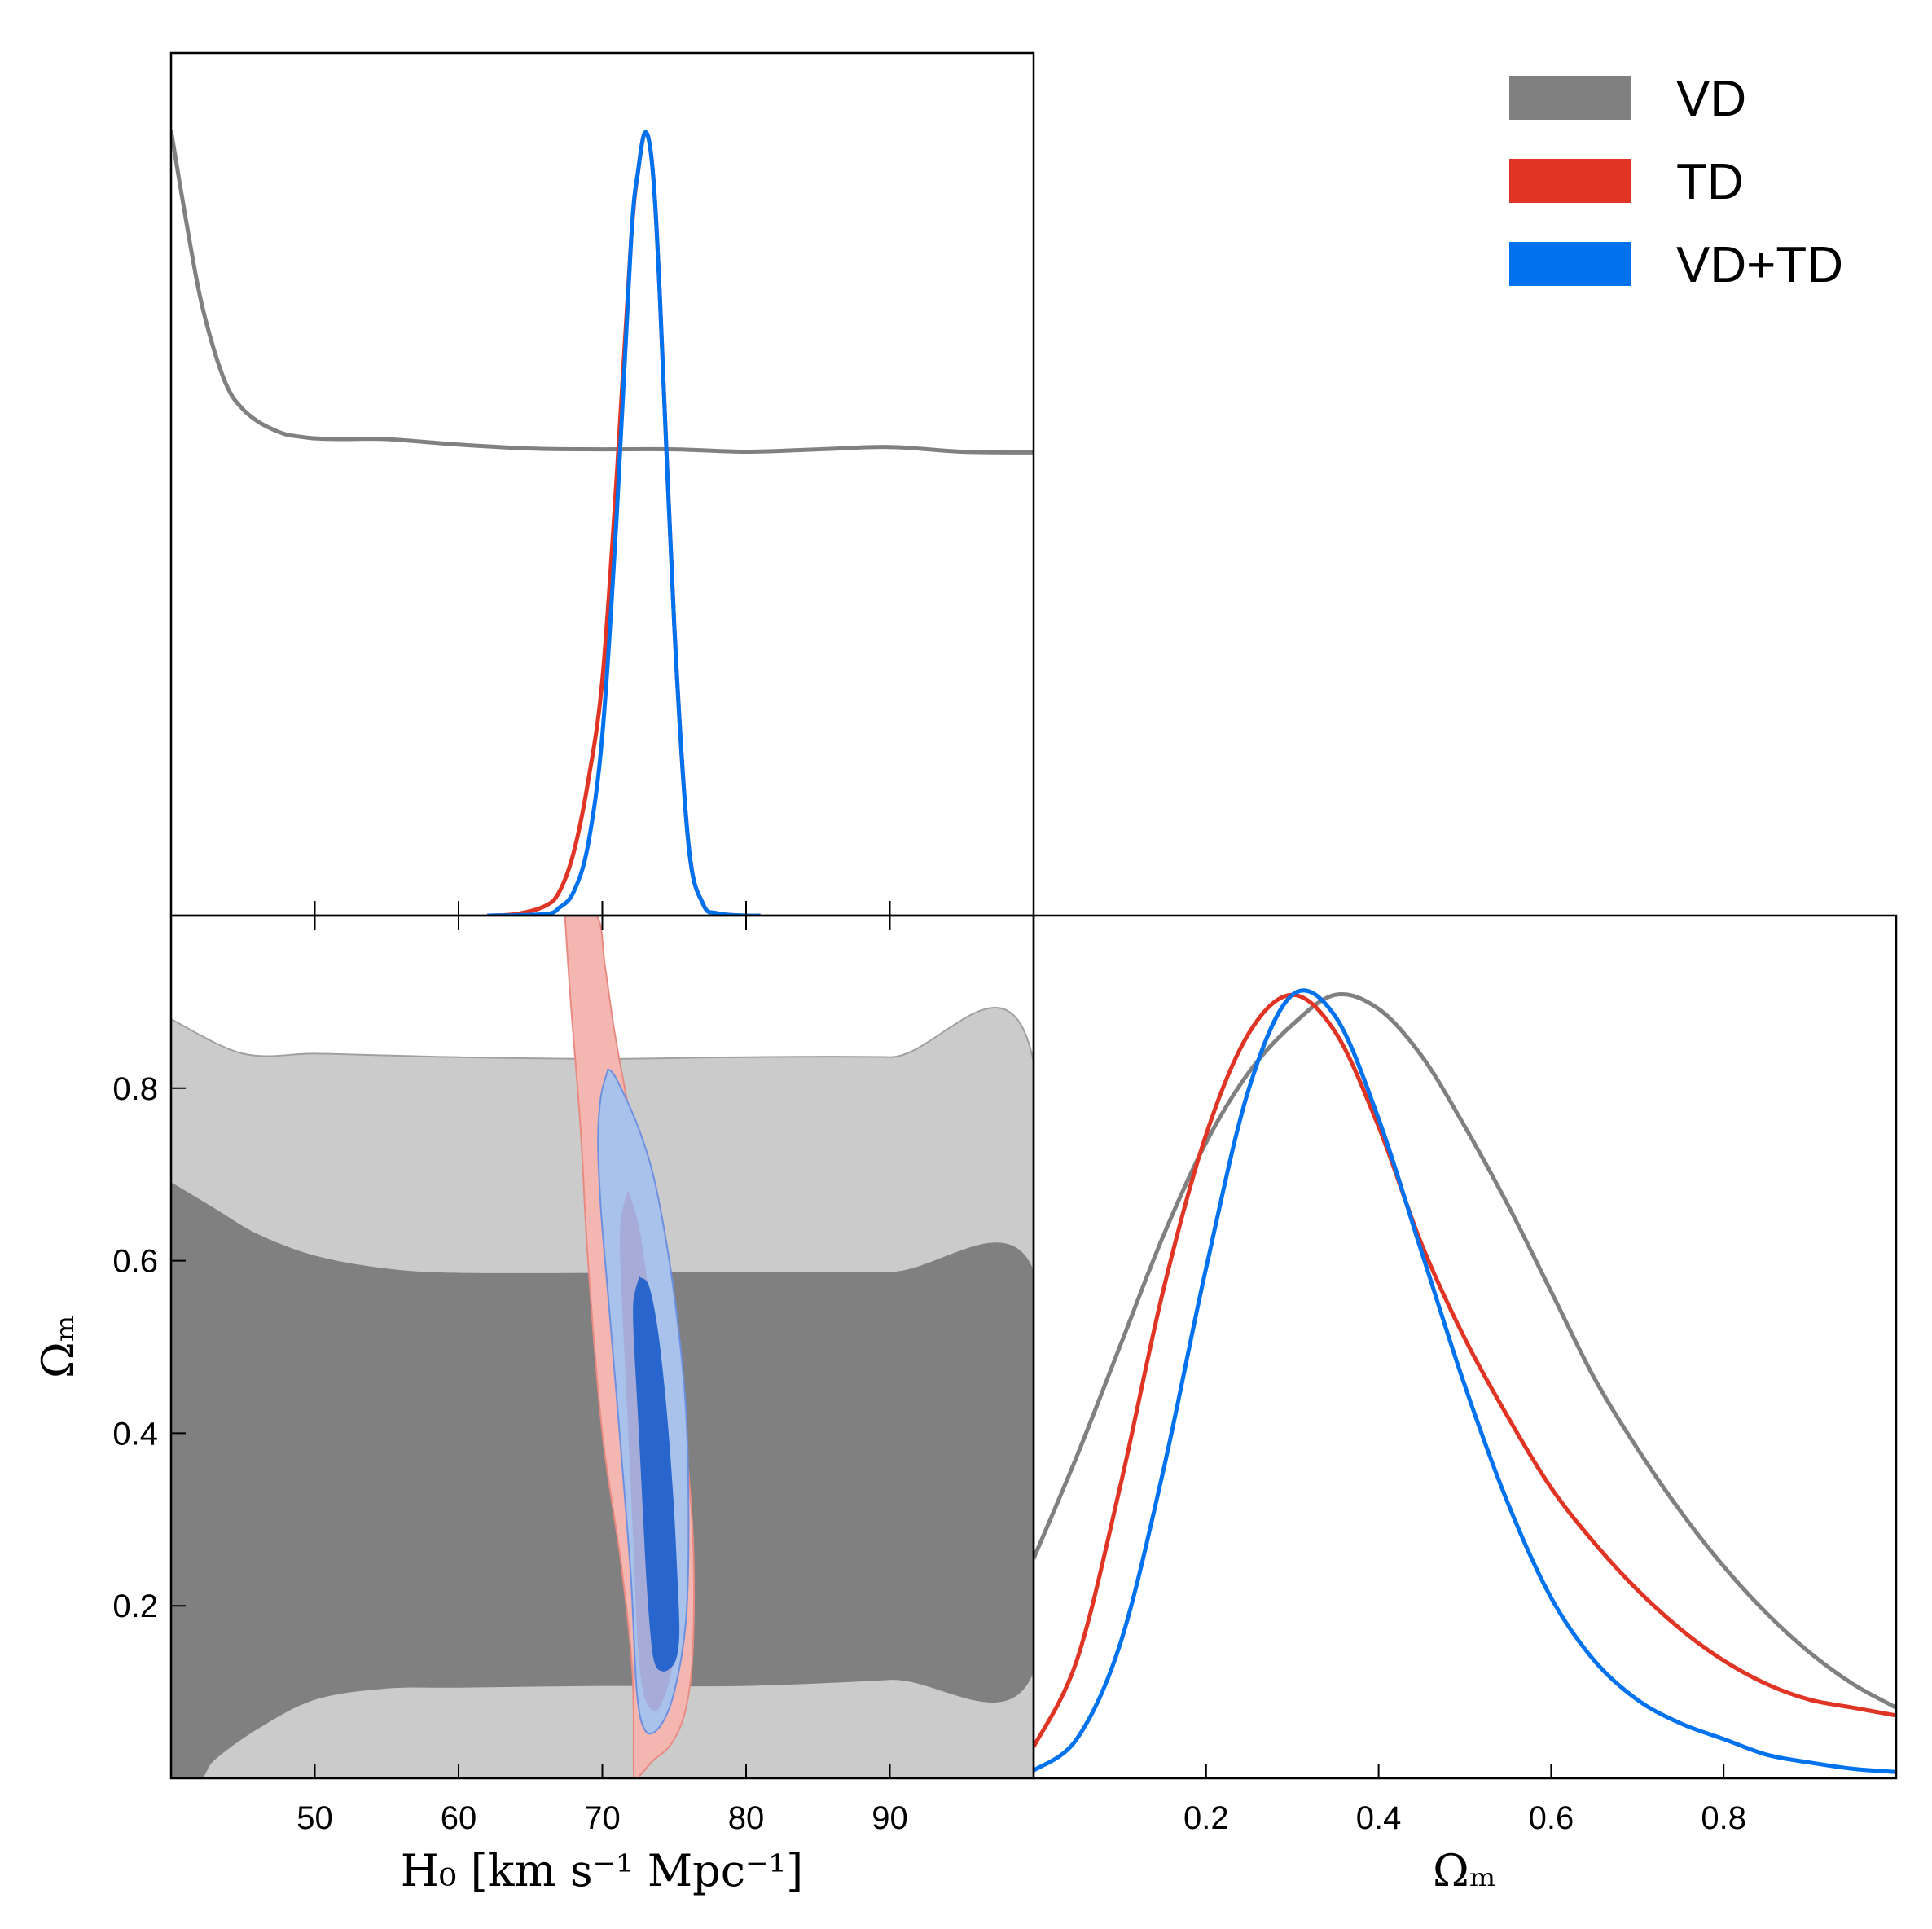  What do you see at coordinates (1723, 1818) in the screenshot?
I see `omega-x-tick-label: 0.8` at bounding box center [1723, 1818].